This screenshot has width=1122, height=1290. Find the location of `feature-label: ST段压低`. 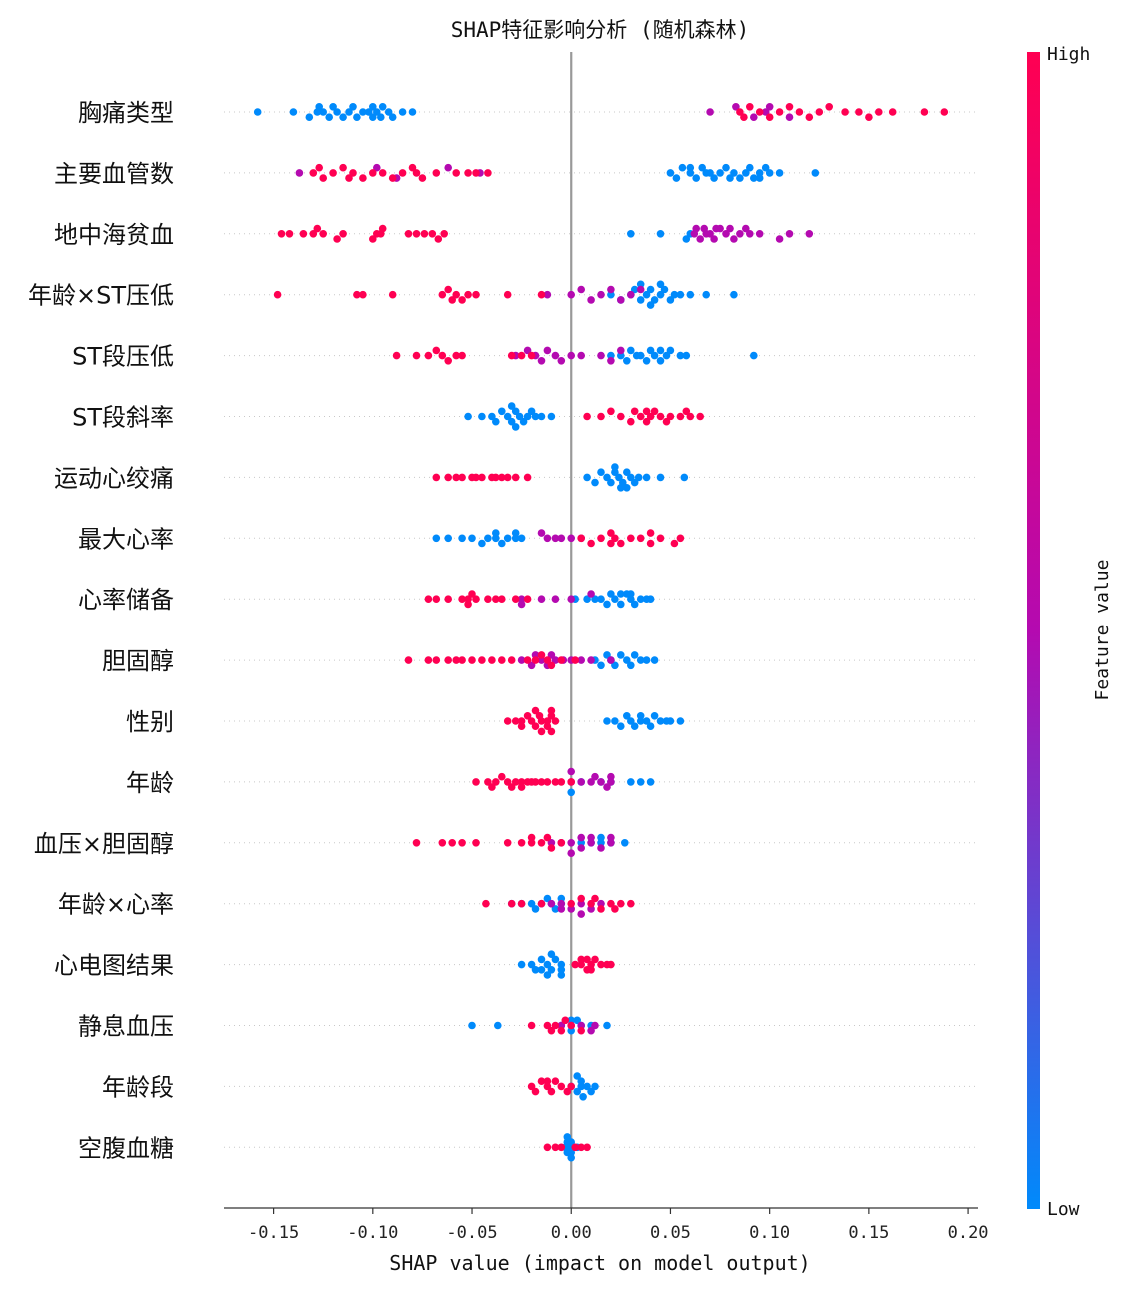

feature-label: ST段压低 is located at coordinates (123, 357).